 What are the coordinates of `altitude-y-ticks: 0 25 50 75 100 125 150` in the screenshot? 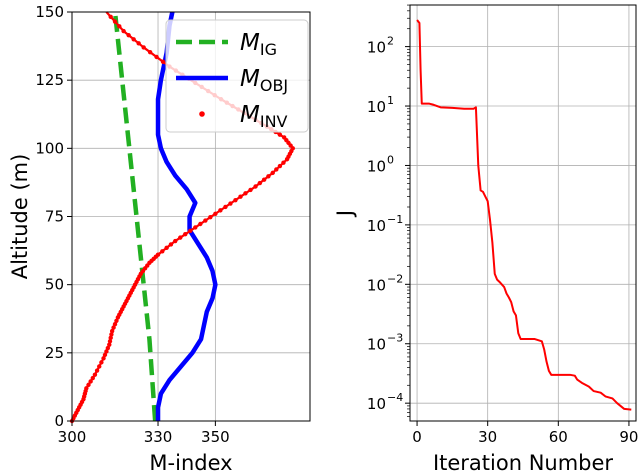 It's located at (53, 216).